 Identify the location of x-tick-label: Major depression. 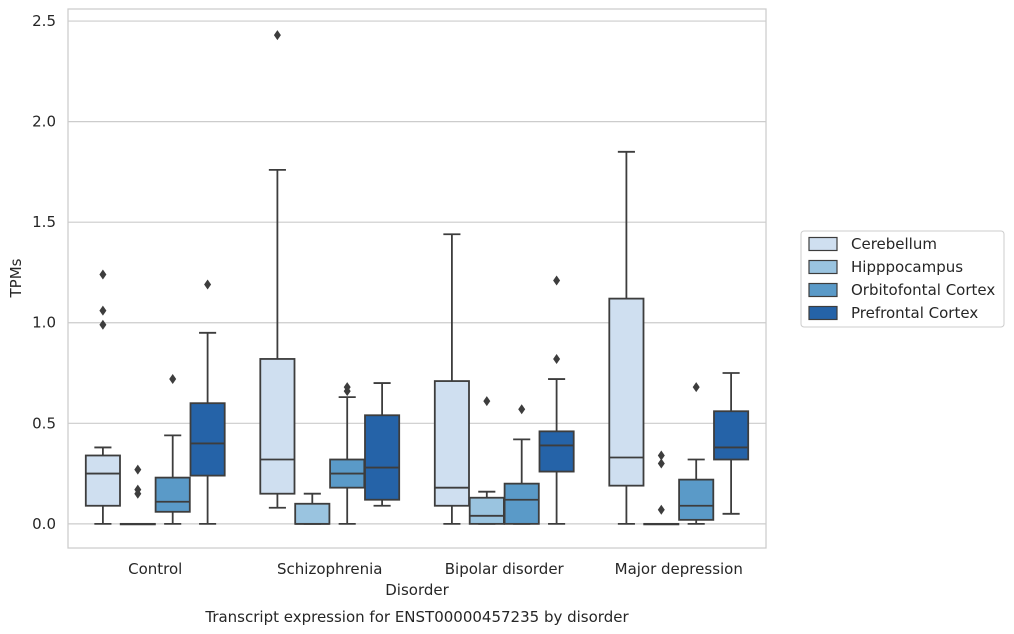
(679, 569).